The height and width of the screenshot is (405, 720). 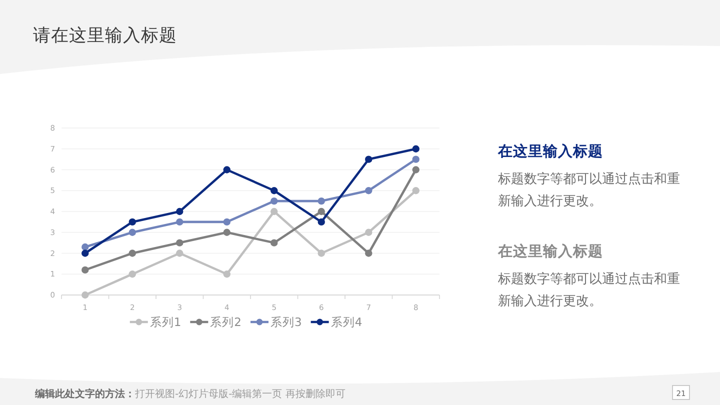 What do you see at coordinates (286, 322) in the screenshot?
I see `legend-label: 系列3` at bounding box center [286, 322].